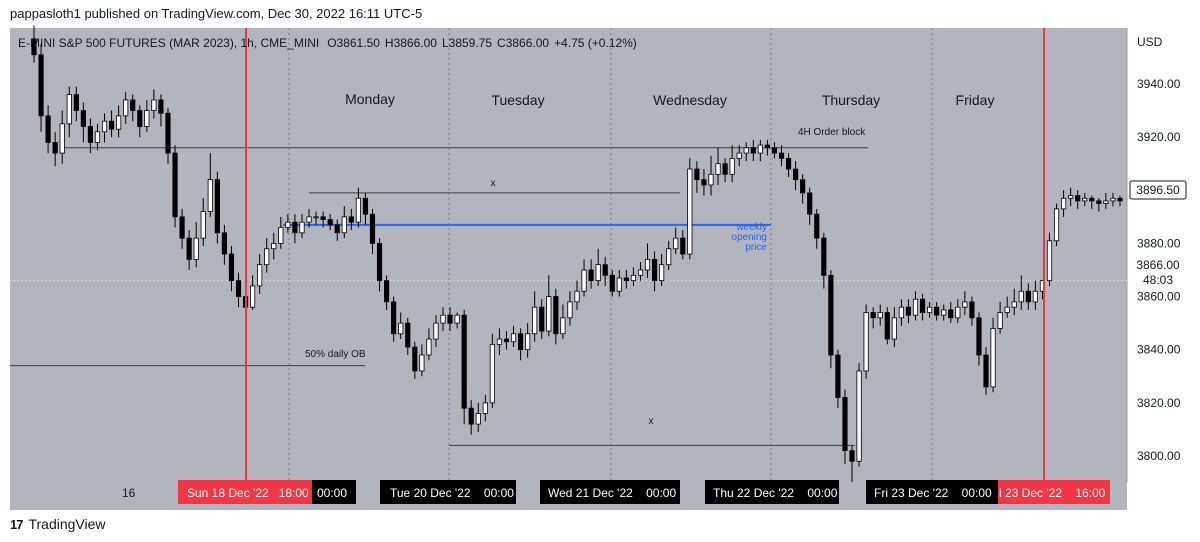  Describe the element at coordinates (245, 492) in the screenshot. I see `time-badge-sun` at that location.